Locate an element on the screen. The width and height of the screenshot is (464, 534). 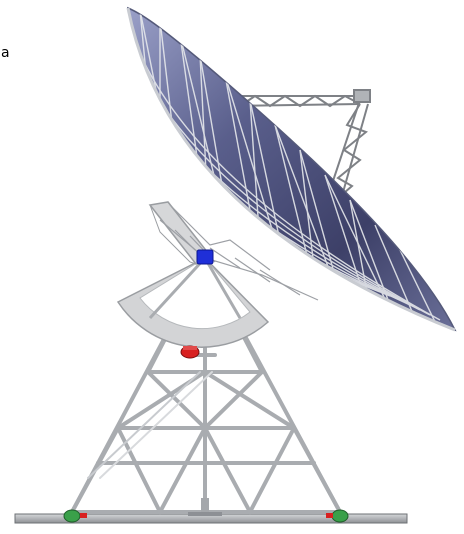
center-post is located at coordinates (205, 507).